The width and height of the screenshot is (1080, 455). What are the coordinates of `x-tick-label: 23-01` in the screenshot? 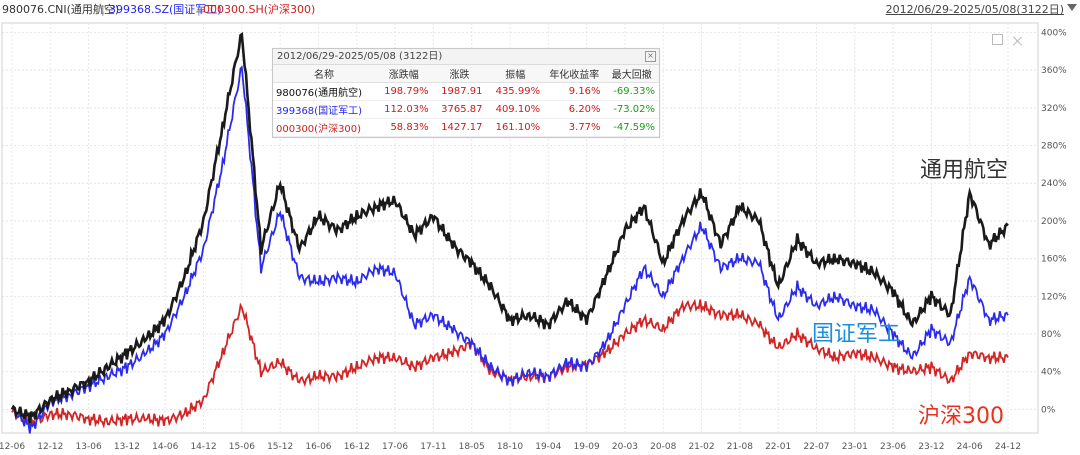 It's located at (855, 447).